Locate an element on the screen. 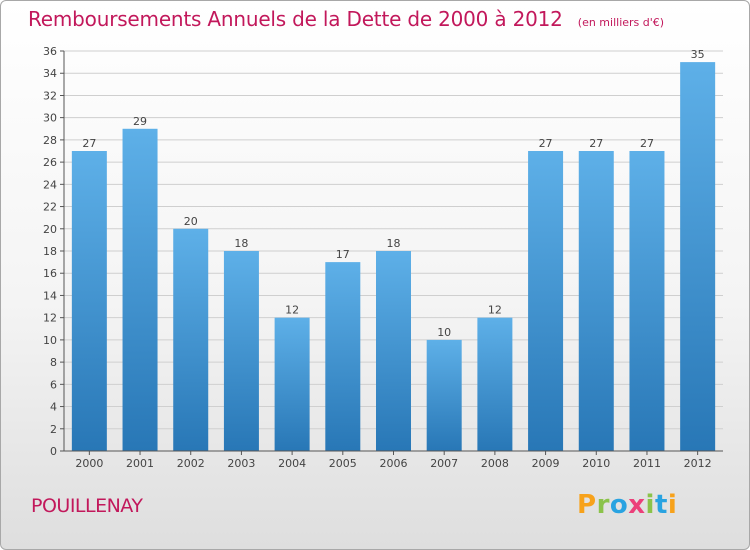 The height and width of the screenshot is (550, 750). x-tick-label: 2004 is located at coordinates (292, 463).